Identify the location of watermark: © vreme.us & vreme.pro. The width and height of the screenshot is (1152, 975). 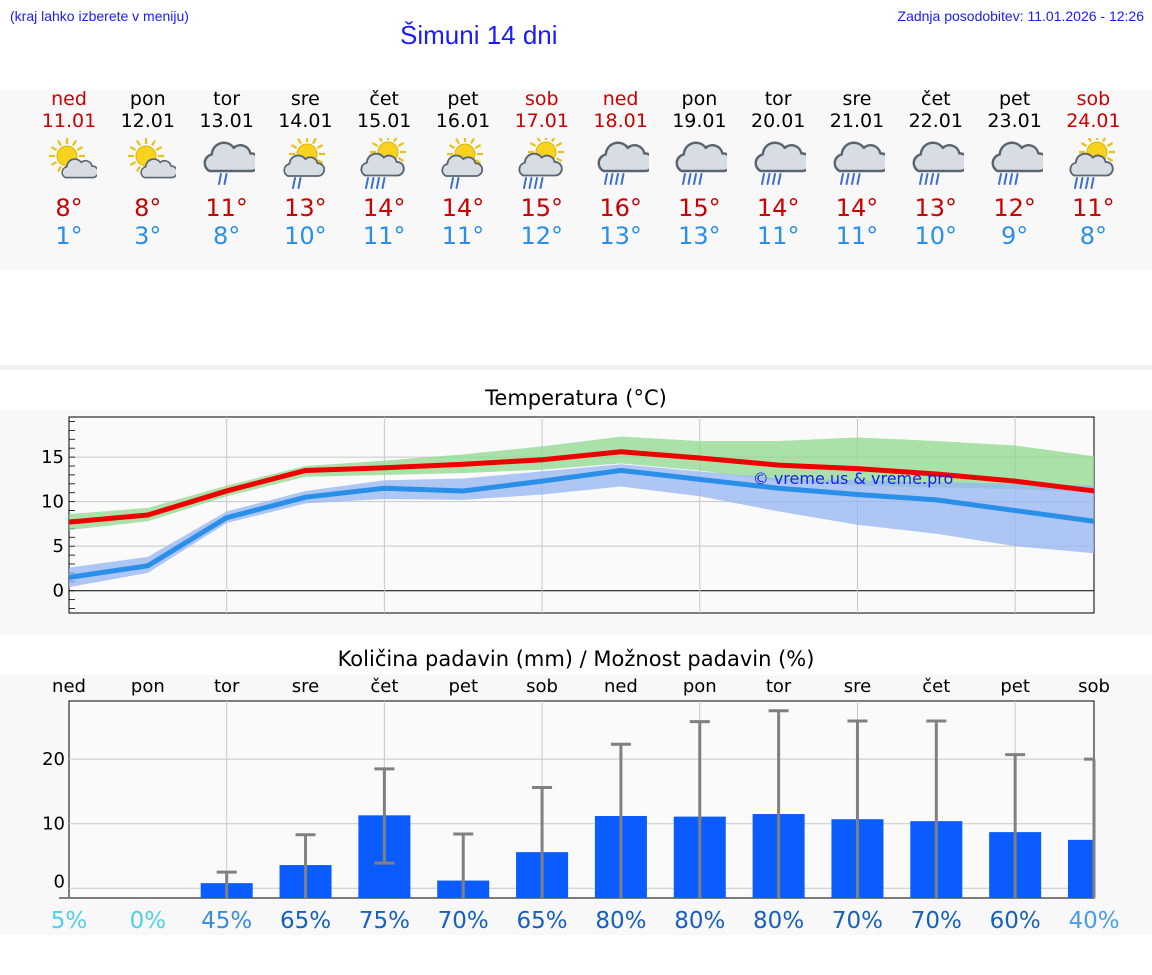
(853, 478).